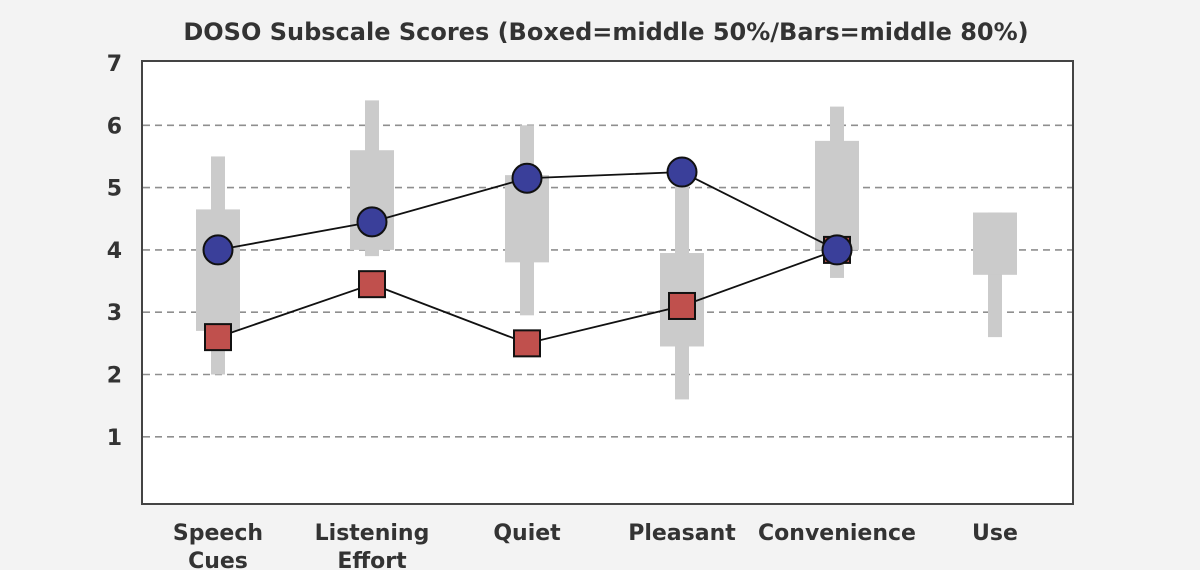 The height and width of the screenshot is (570, 1200). What do you see at coordinates (114, 189) in the screenshot?
I see `y-tick-label-5: 5` at bounding box center [114, 189].